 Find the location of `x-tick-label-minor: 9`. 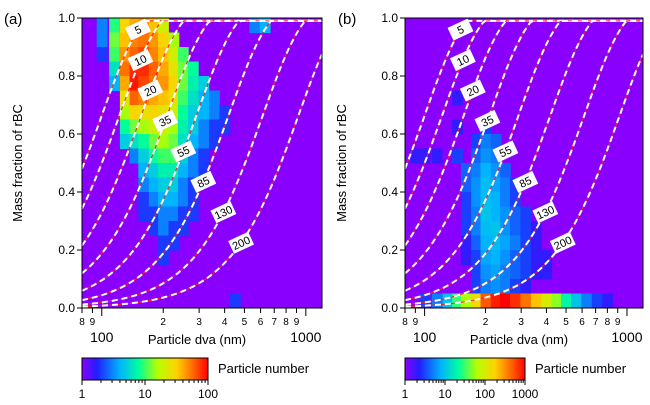

x-tick-label-minor: 9 is located at coordinates (93, 322).